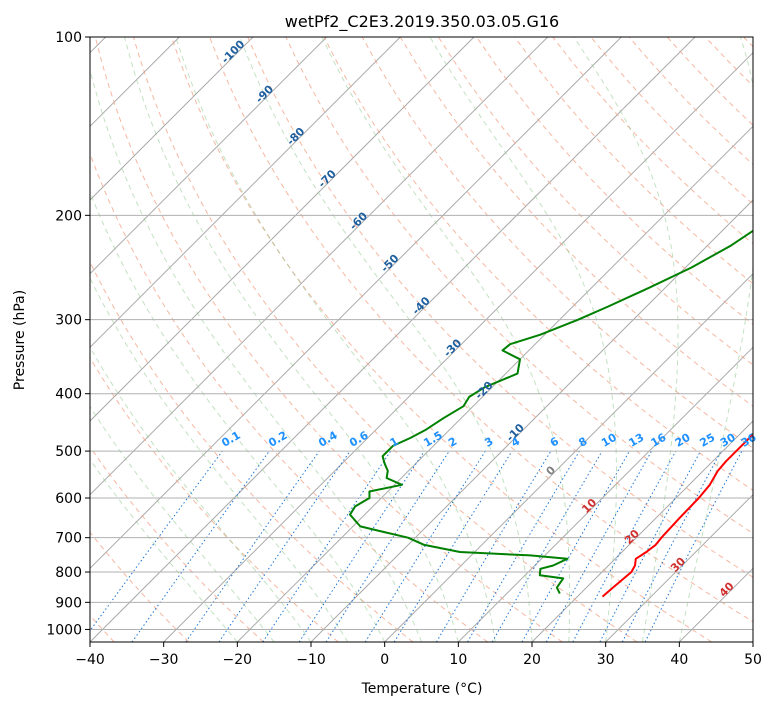 The image size is (775, 708). Describe the element at coordinates (68, 216) in the screenshot. I see `y-tick-label: 200` at that location.